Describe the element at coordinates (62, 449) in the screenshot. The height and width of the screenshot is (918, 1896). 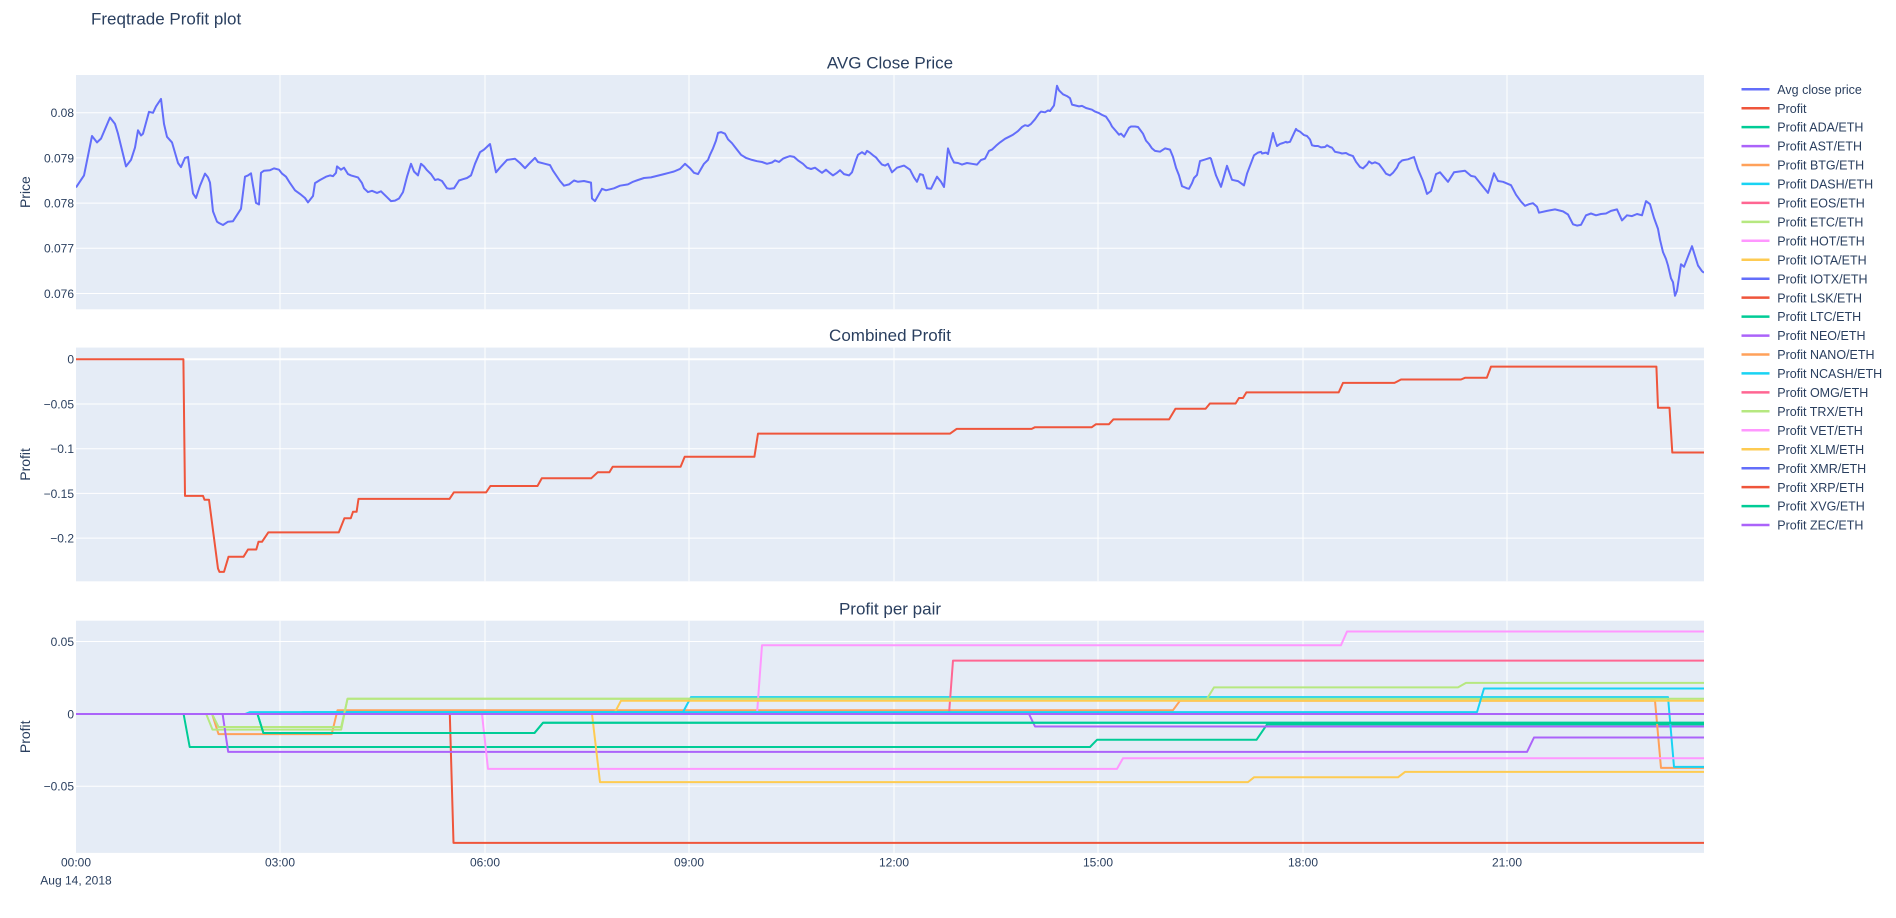
I see `svg-text: −0.1` at that location.